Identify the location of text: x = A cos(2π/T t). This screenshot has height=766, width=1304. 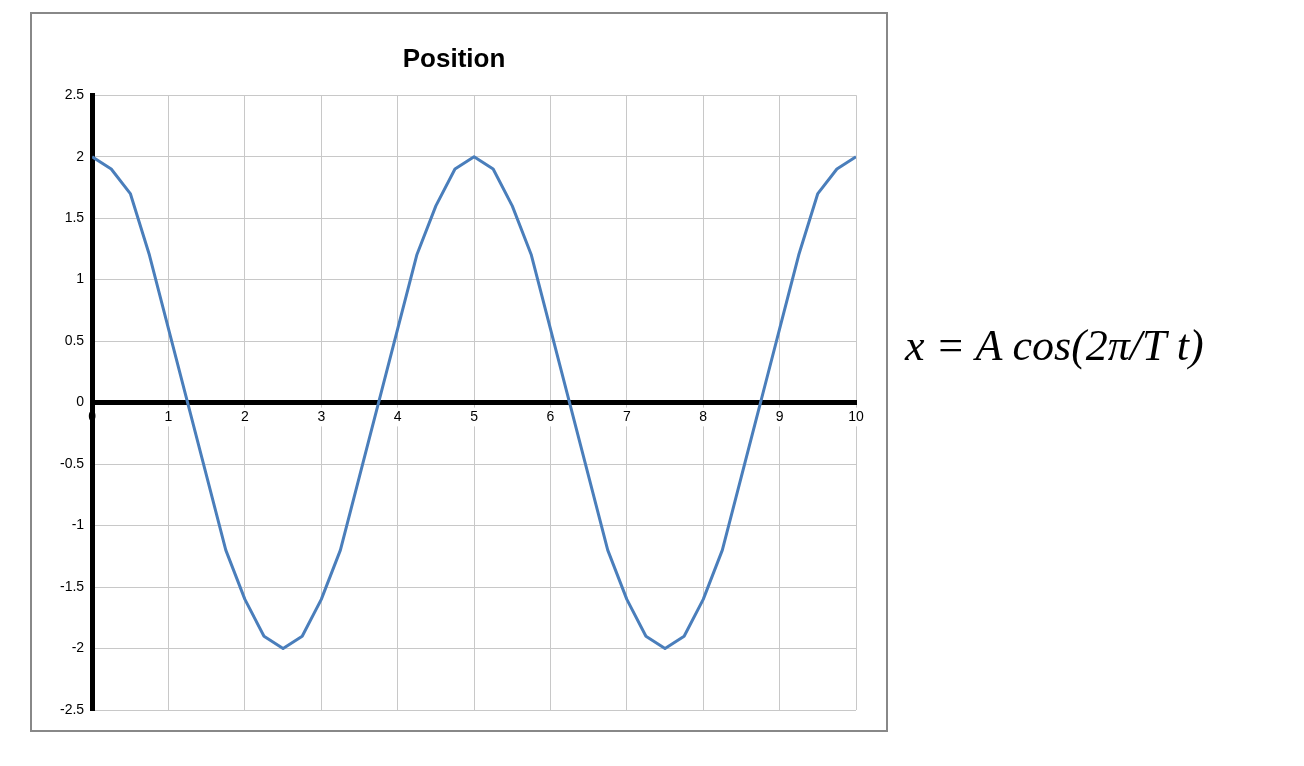
(1055, 345).